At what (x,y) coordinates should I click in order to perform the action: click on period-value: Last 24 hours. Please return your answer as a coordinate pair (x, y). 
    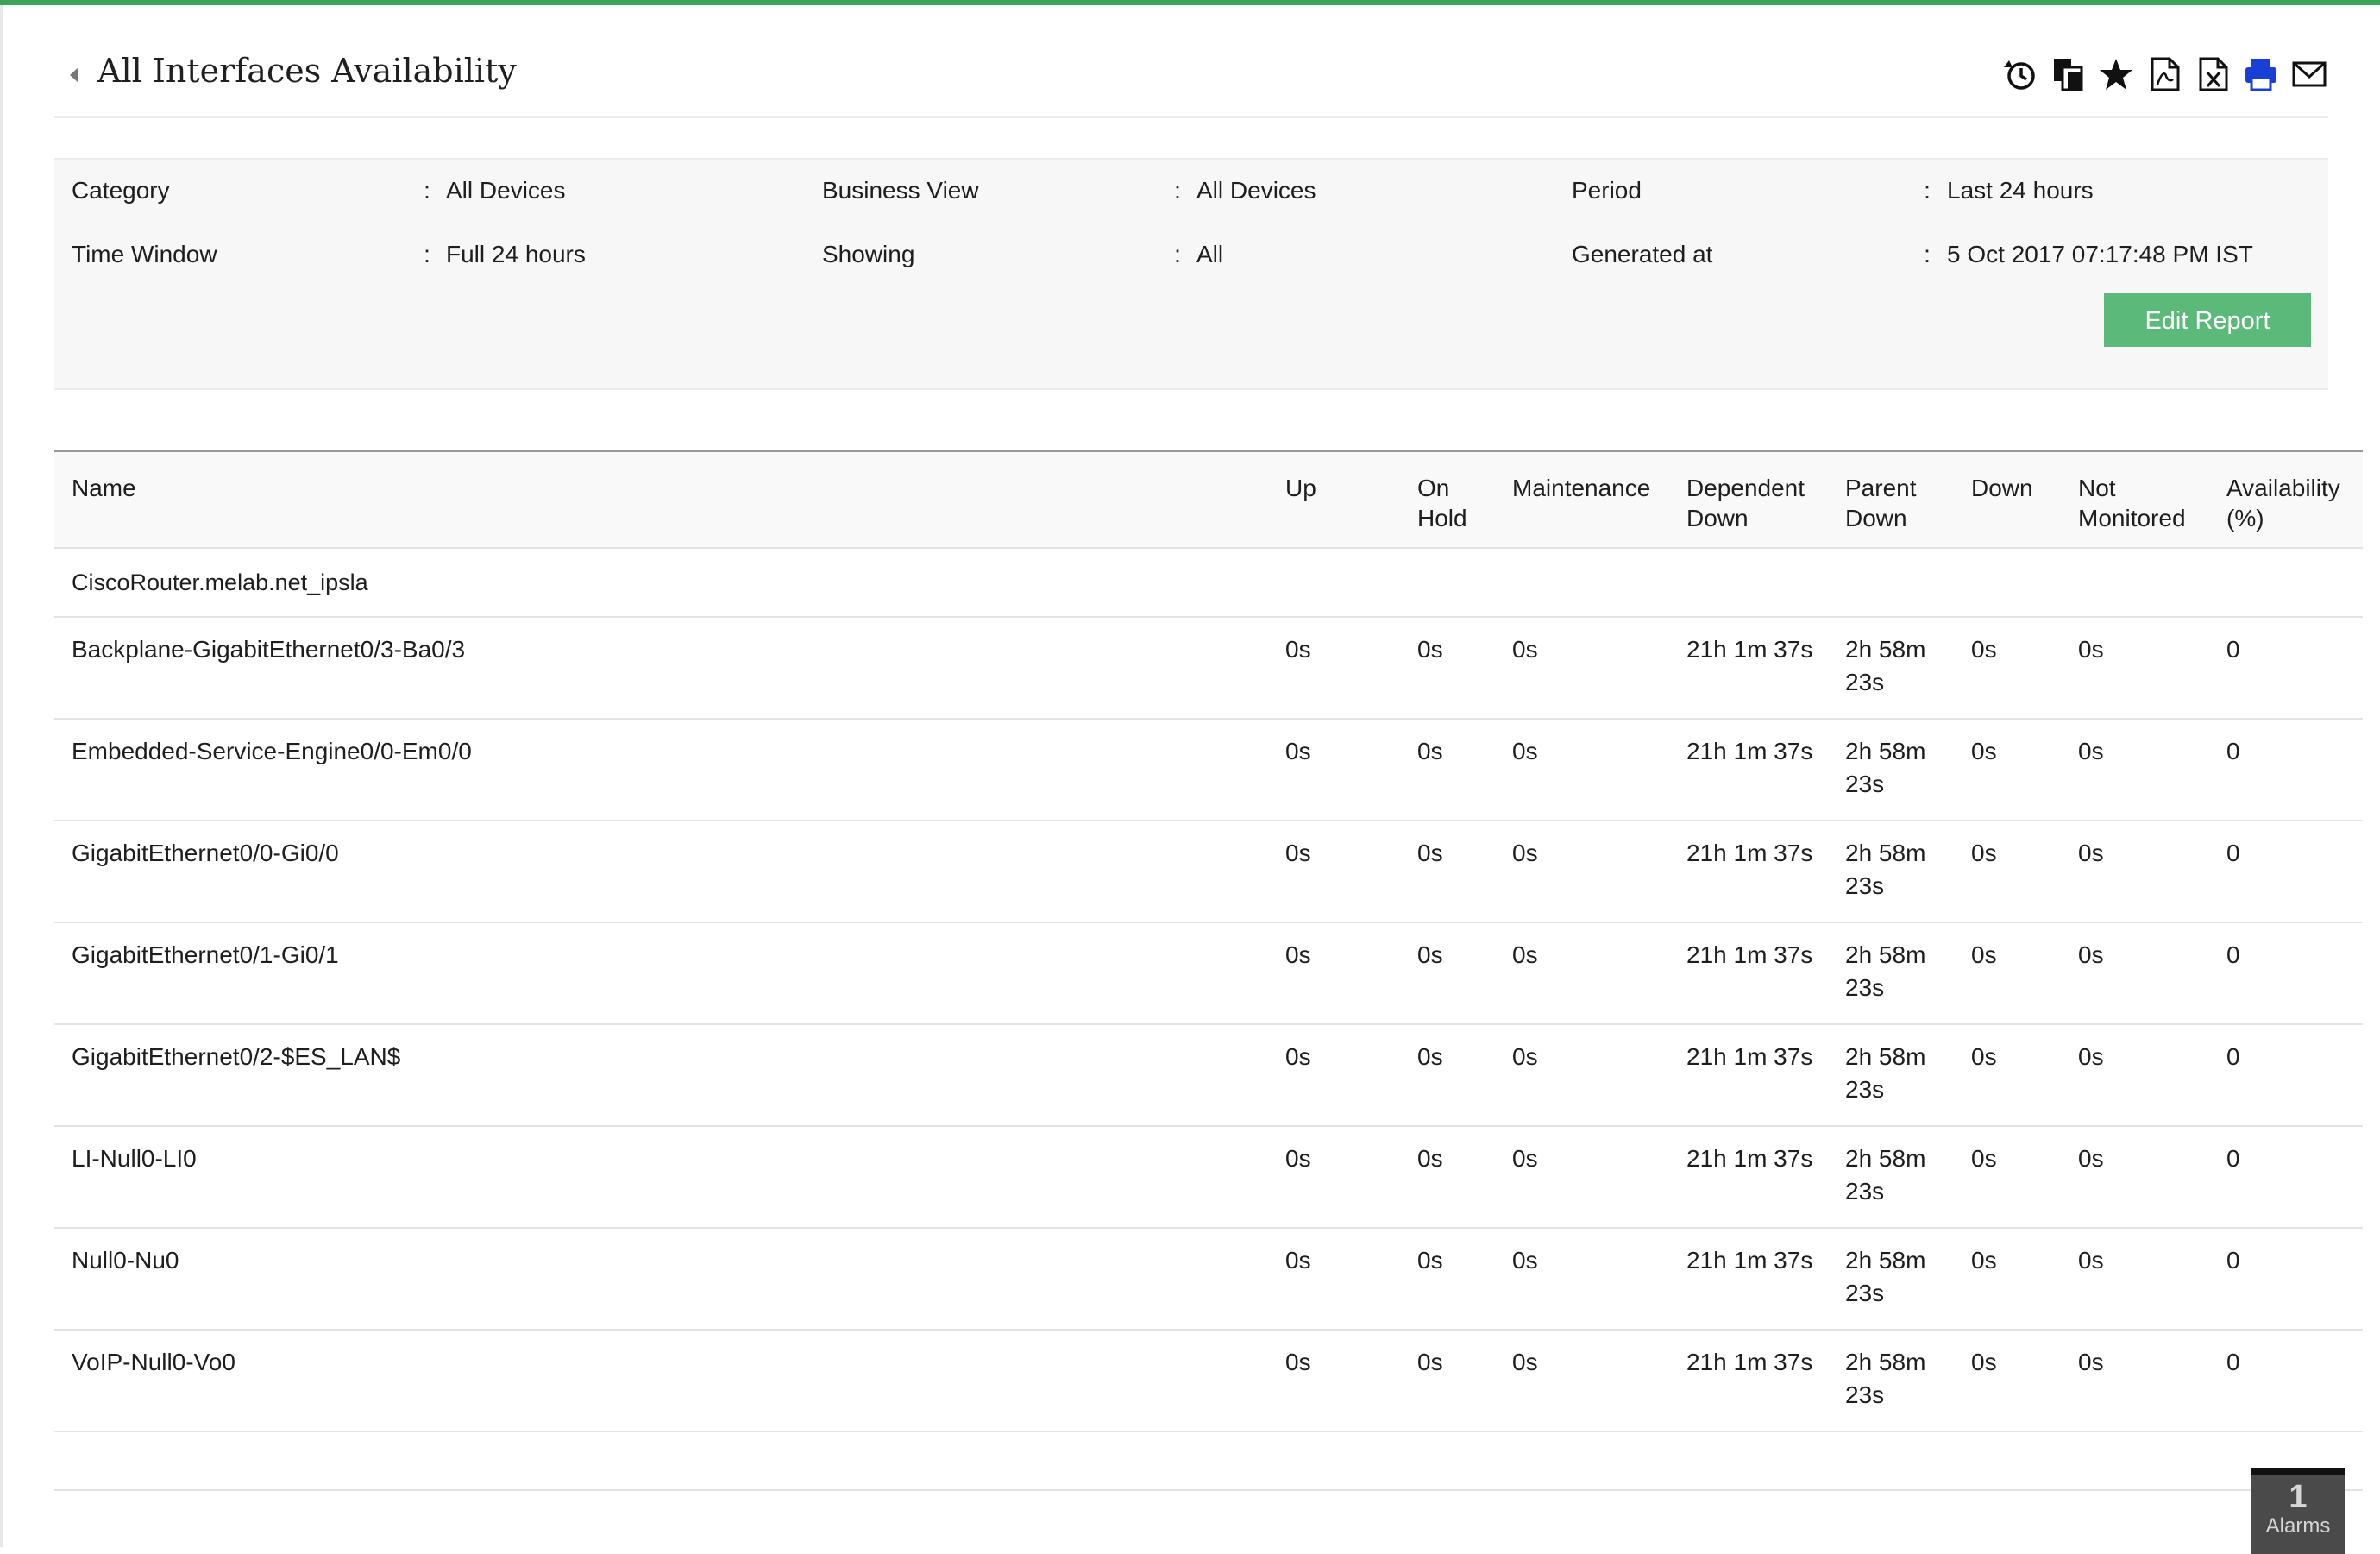
    Looking at the image, I should click on (2020, 190).